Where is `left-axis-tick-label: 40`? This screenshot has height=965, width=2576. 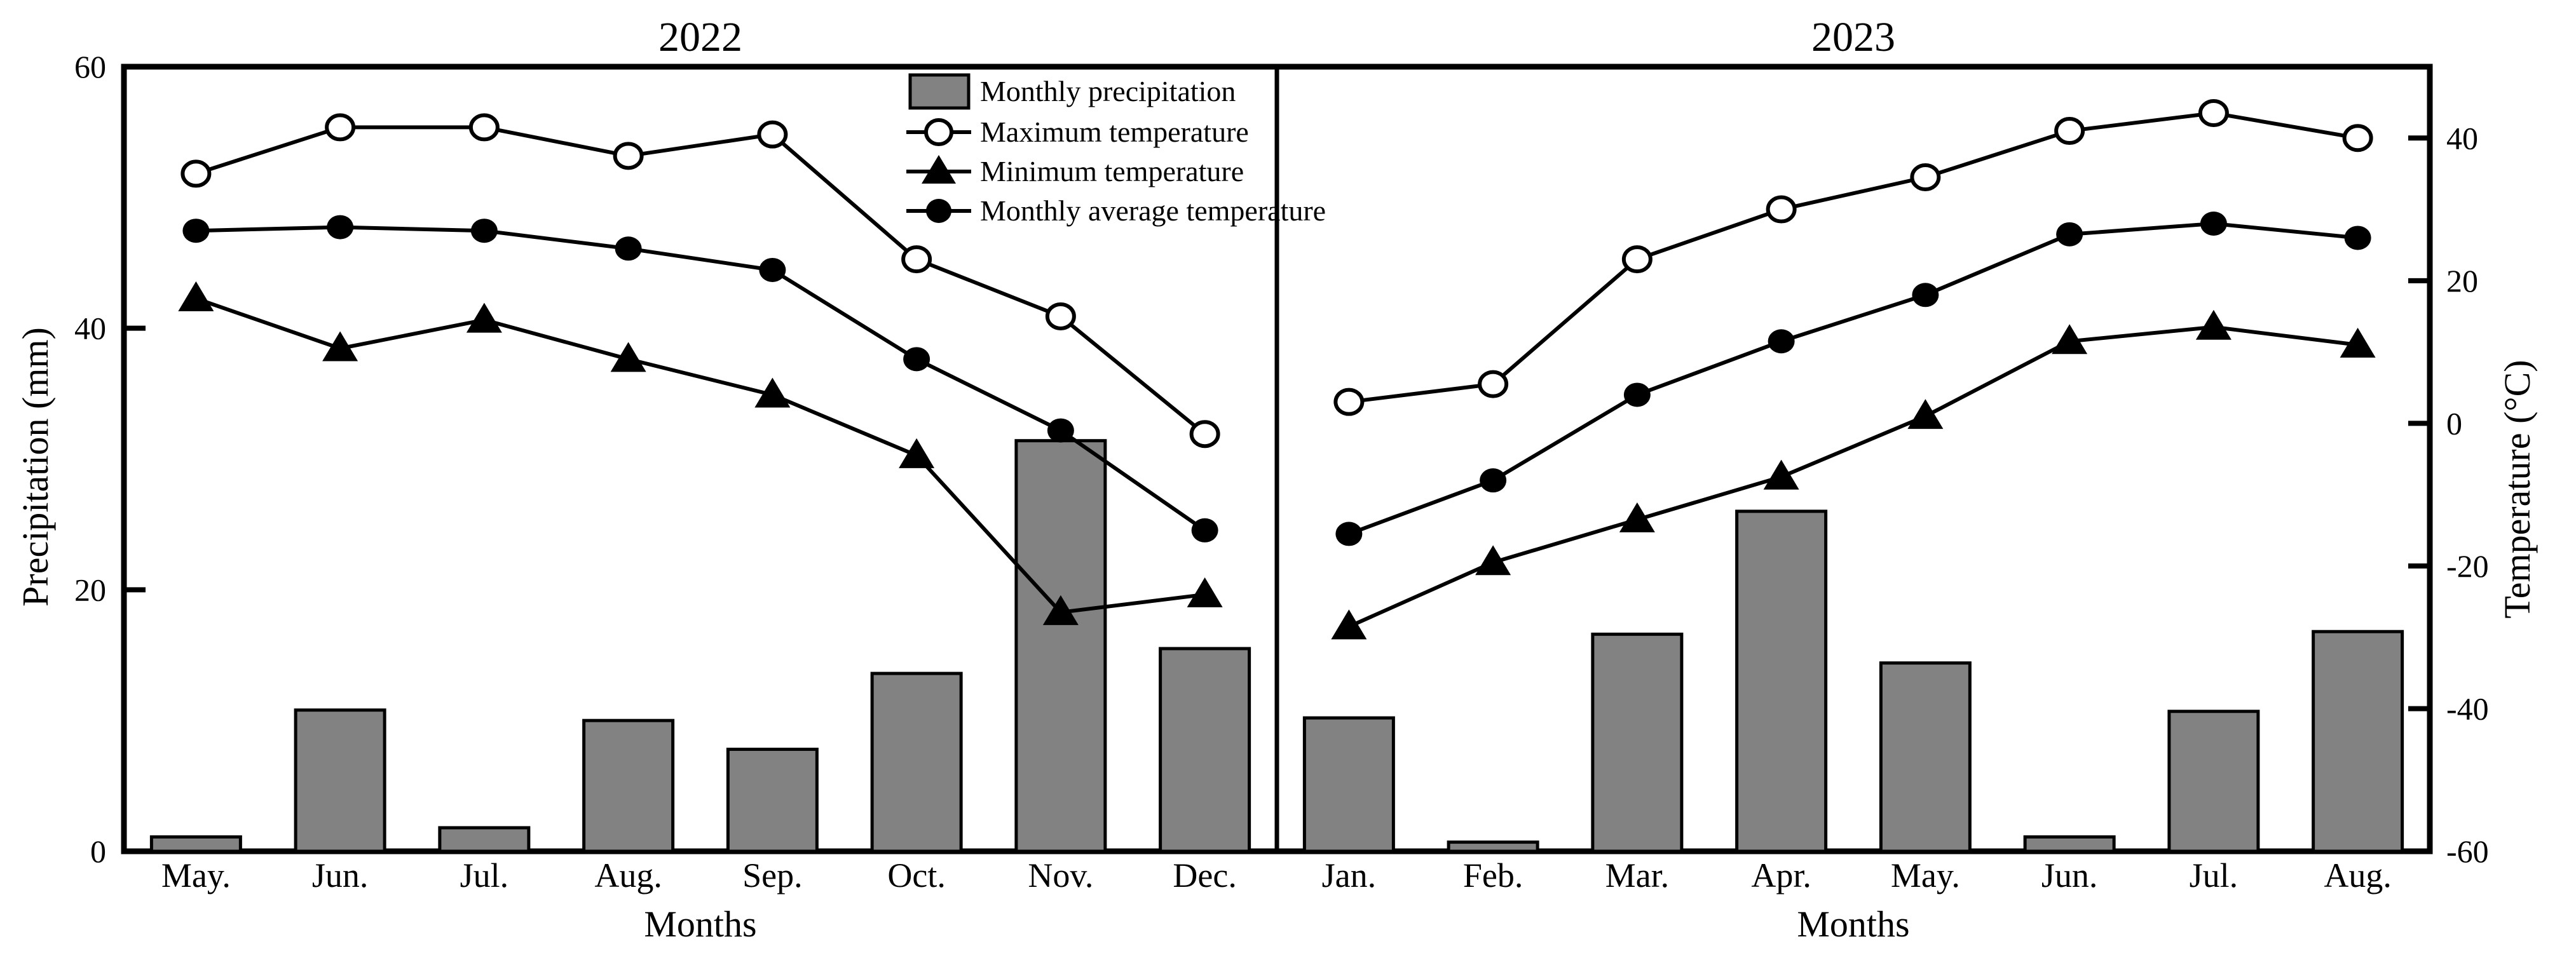 left-axis-tick-label: 40 is located at coordinates (90, 329).